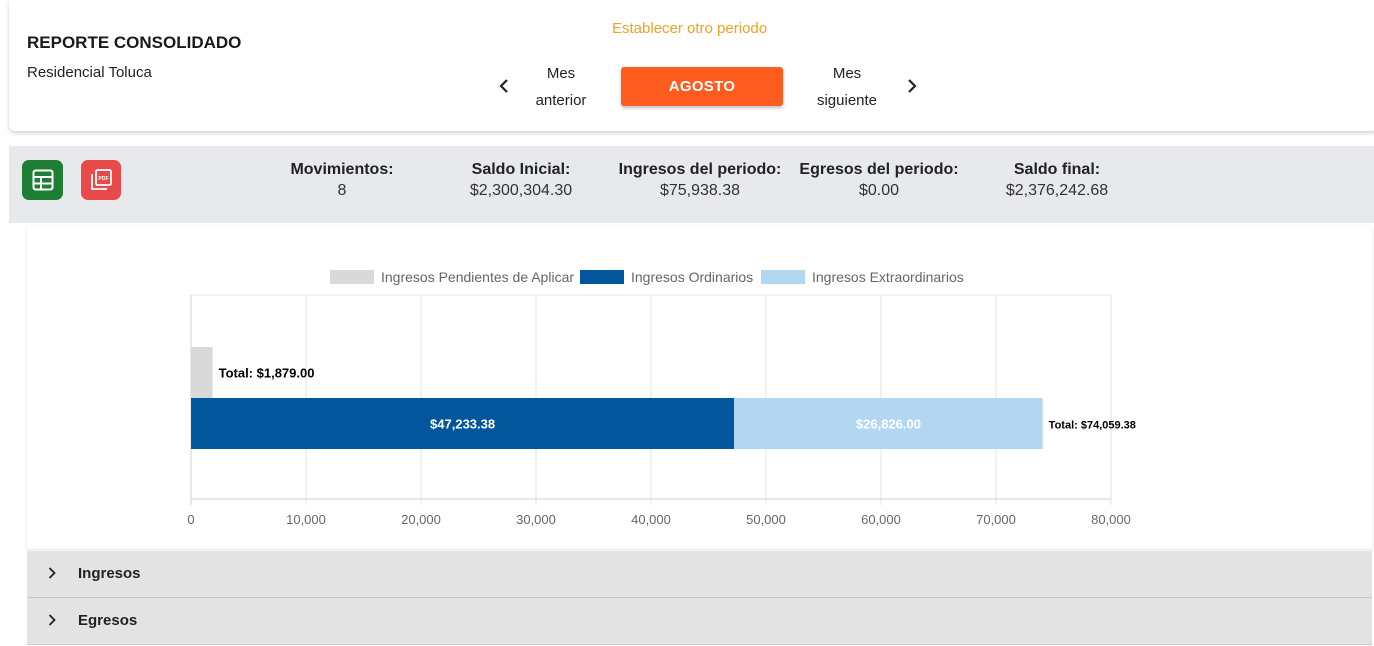 This screenshot has width=1374, height=646. I want to click on export-excel-button, so click(42, 180).